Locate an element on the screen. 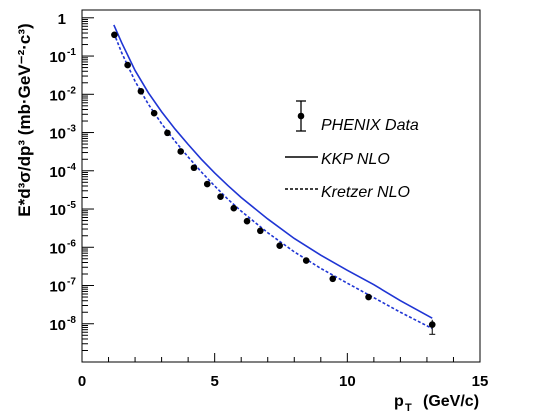 The image size is (536, 419). y-tick-exponent: -5 is located at coordinates (71, 205).